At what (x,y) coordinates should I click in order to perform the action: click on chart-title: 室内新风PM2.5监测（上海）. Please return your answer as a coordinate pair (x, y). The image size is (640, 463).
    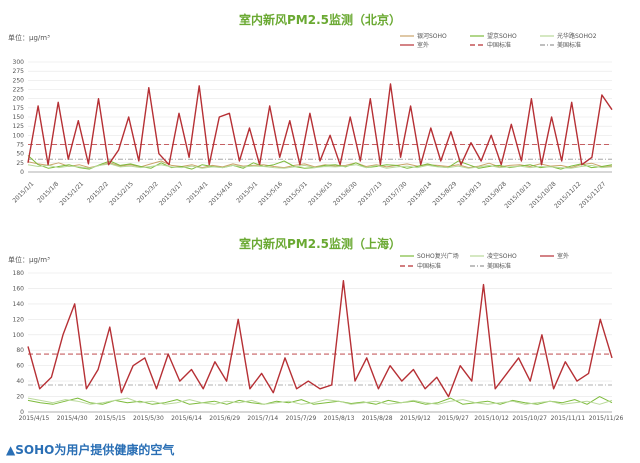
    Looking at the image, I should click on (320, 243).